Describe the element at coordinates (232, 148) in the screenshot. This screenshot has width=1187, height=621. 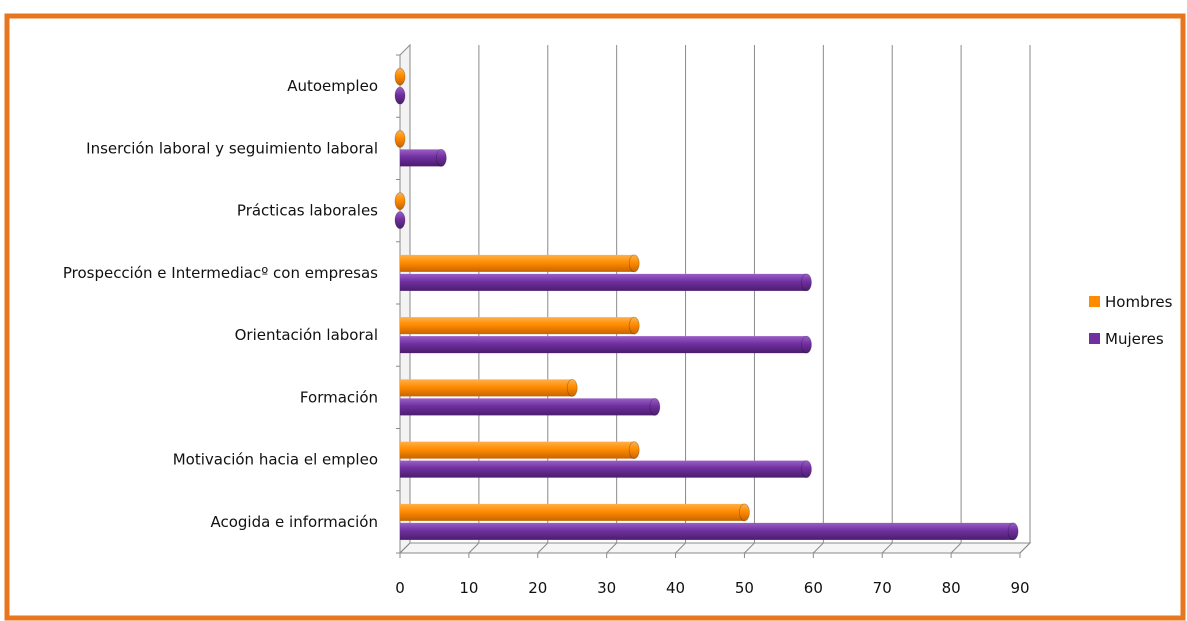
I see `category-label: Inserción laboral y seguimiento laboral` at that location.